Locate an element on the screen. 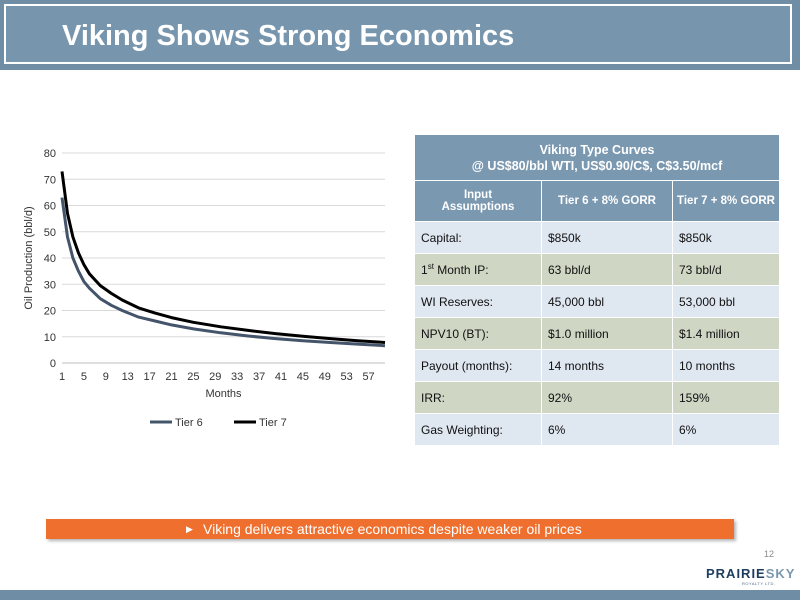 Image resolution: width=800 pixels, height=600 pixels. row-label-ordinal: st is located at coordinates (430, 266).